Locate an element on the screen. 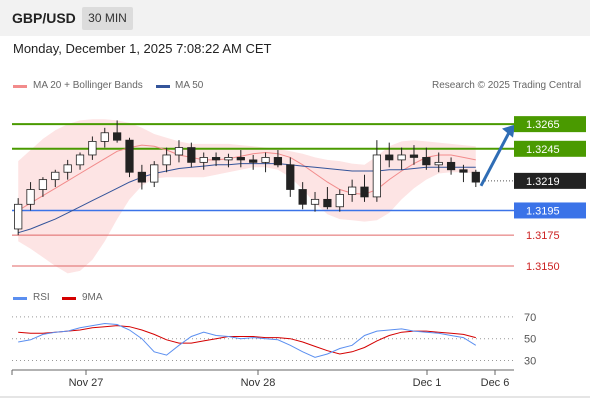 The width and height of the screenshot is (590, 400). ma50-legend-label: MA 50 is located at coordinates (189, 85).